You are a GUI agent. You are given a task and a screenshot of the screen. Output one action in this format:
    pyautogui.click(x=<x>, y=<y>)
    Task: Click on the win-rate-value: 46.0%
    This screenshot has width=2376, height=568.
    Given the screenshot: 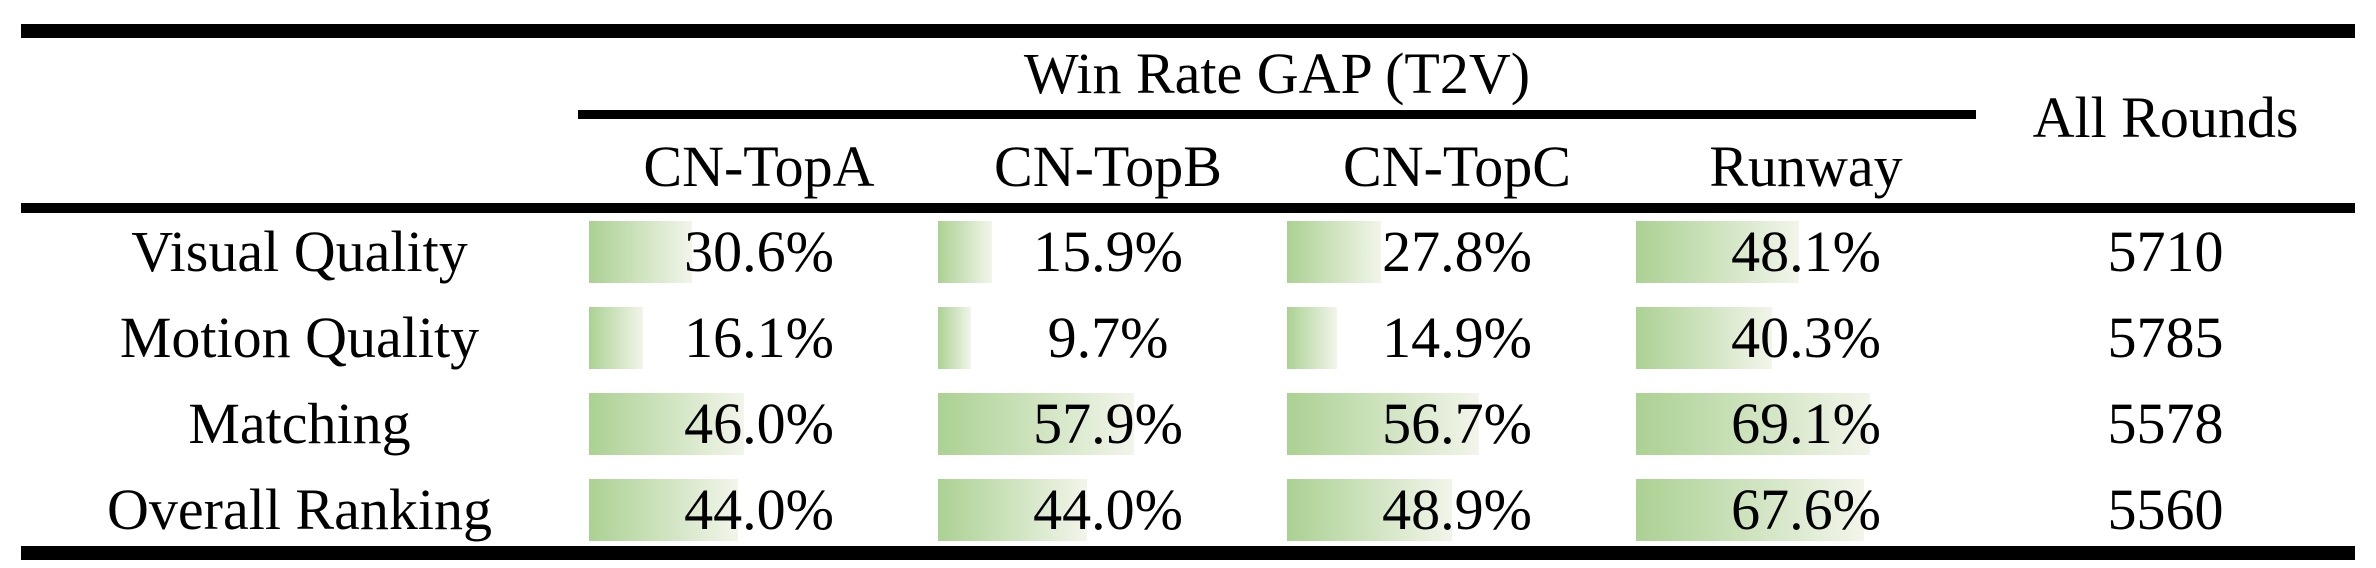 What is the action you would take?
    pyautogui.click(x=759, y=423)
    